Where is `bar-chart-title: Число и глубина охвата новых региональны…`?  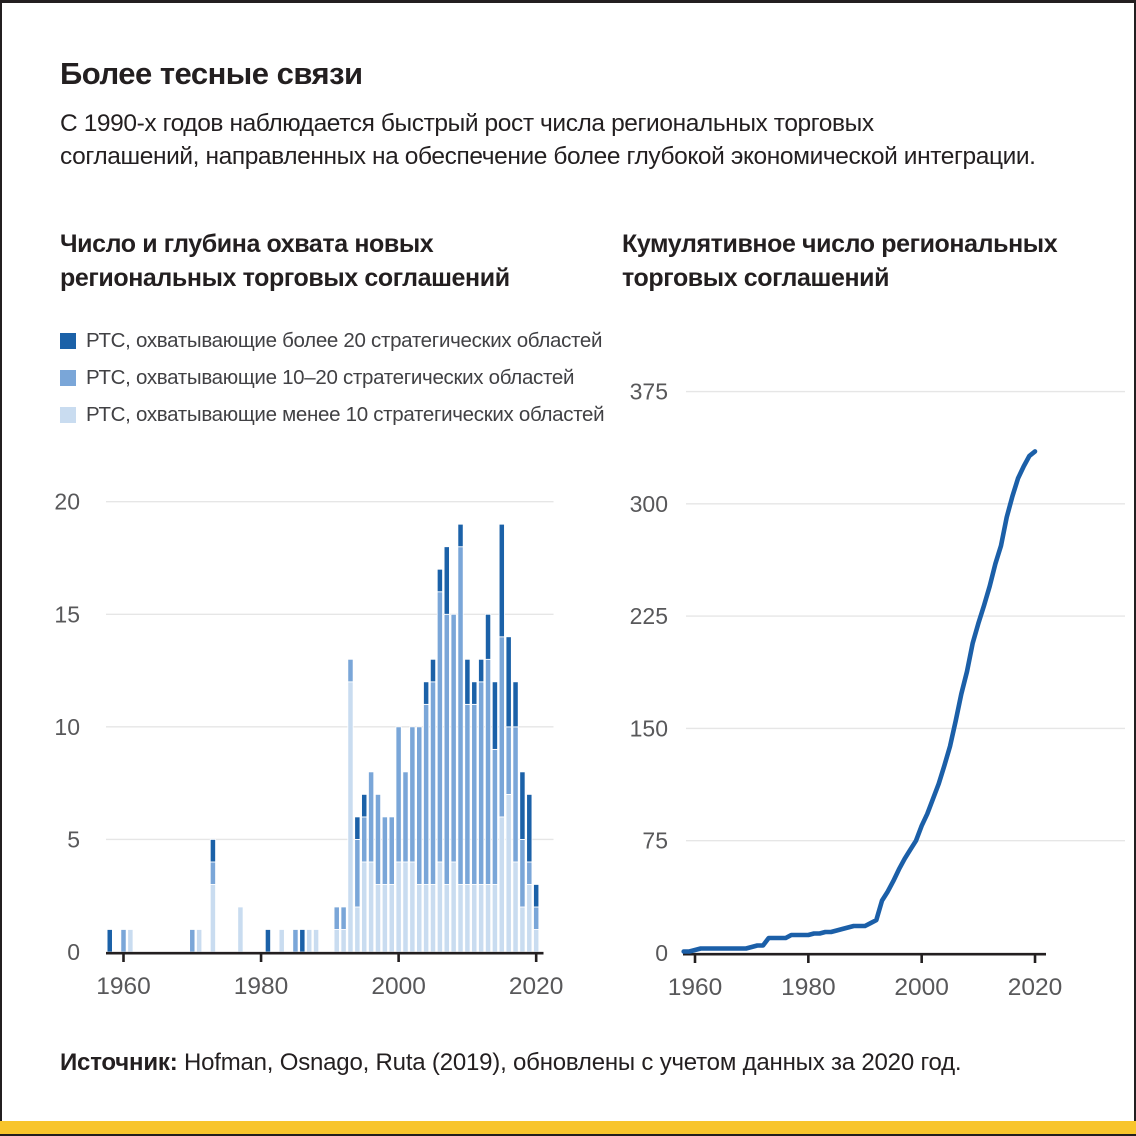 bar-chart-title: Число и глубина охвата новых региональны… is located at coordinates (340, 261).